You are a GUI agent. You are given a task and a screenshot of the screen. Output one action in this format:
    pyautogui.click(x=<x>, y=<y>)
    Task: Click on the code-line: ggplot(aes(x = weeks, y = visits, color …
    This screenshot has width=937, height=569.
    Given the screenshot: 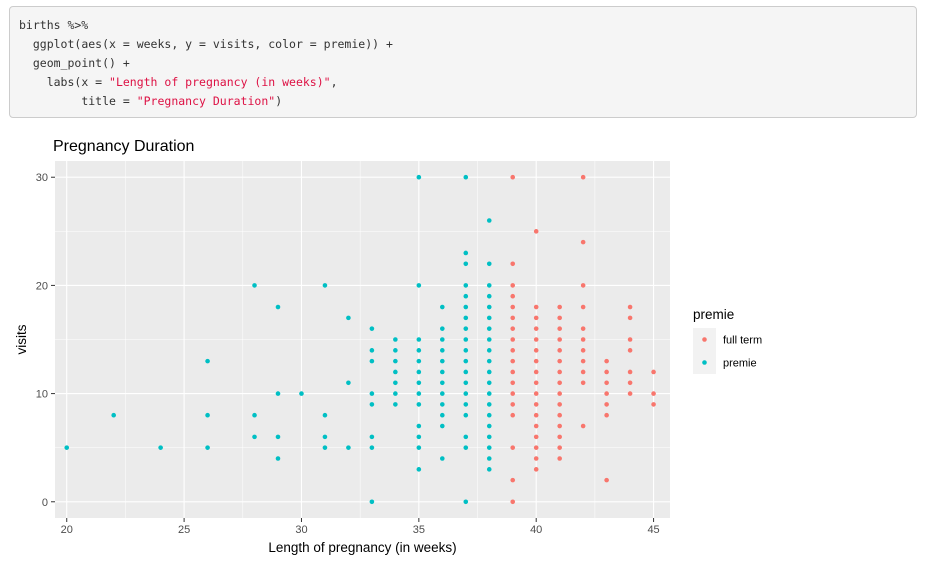 What is the action you would take?
    pyautogui.click(x=463, y=44)
    